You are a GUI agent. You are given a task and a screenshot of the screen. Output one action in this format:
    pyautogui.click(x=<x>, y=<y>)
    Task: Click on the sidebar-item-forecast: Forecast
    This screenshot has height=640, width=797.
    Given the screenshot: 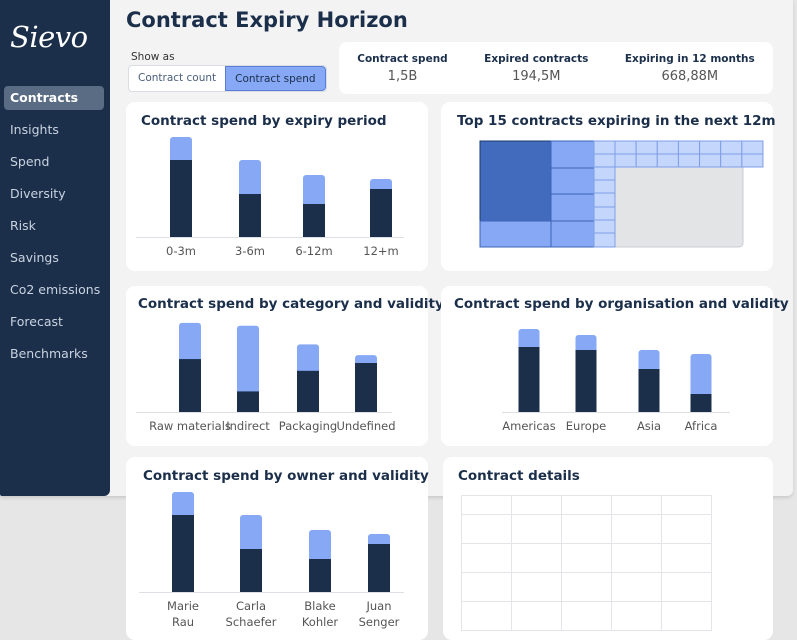 What is the action you would take?
    pyautogui.click(x=36, y=321)
    